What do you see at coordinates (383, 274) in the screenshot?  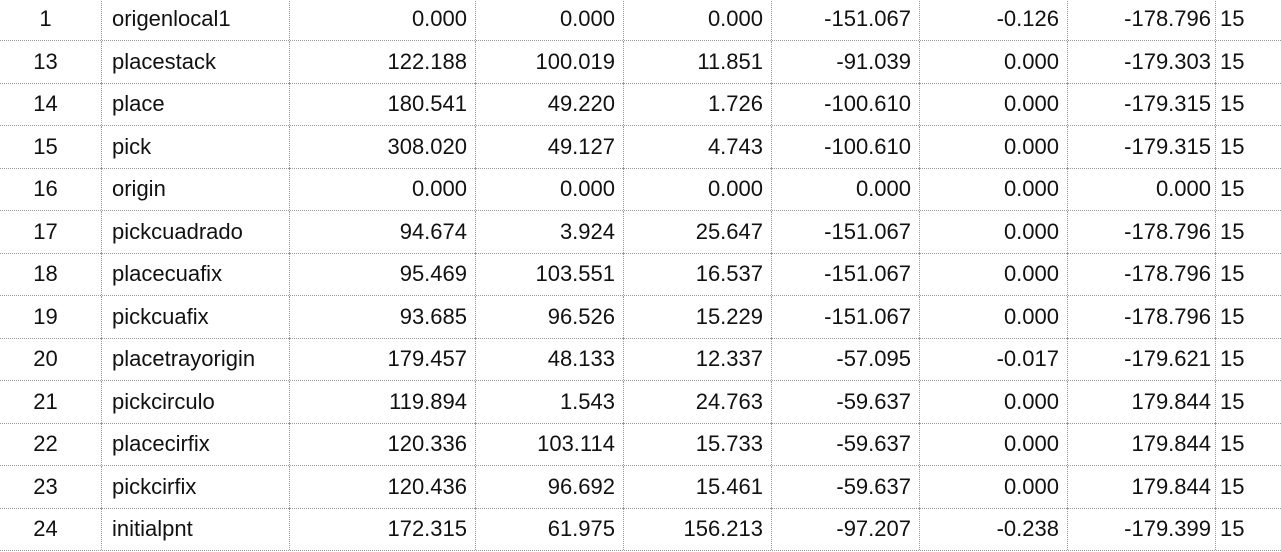 I see `x-value-cell: 95.469` at bounding box center [383, 274].